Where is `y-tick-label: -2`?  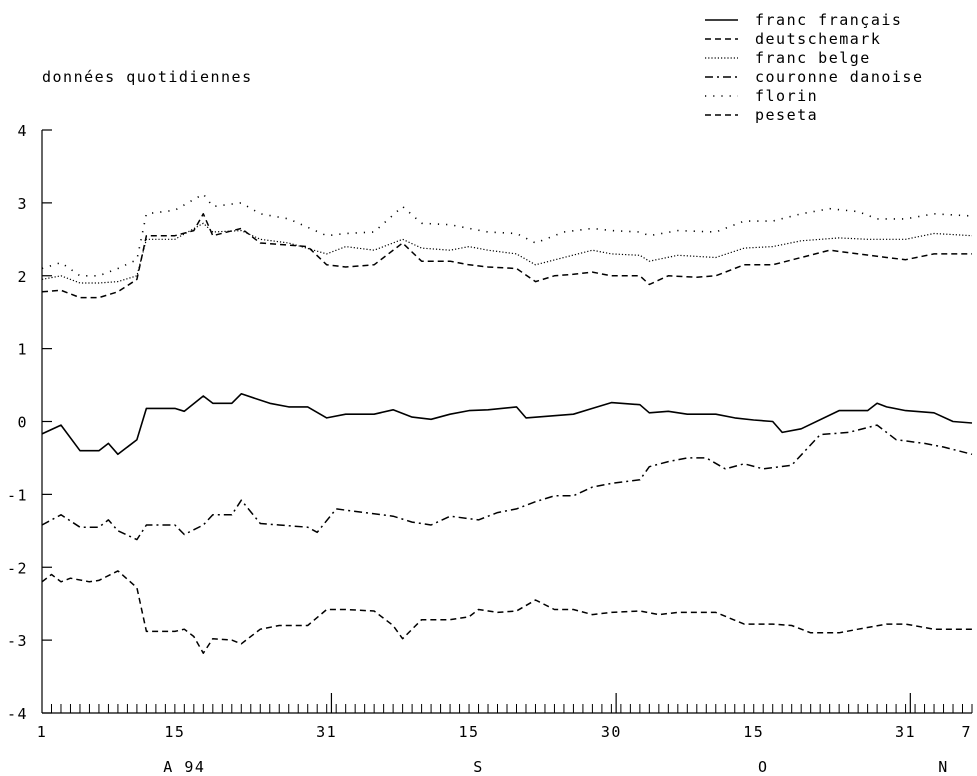 y-tick-label: -2 is located at coordinates (17, 568).